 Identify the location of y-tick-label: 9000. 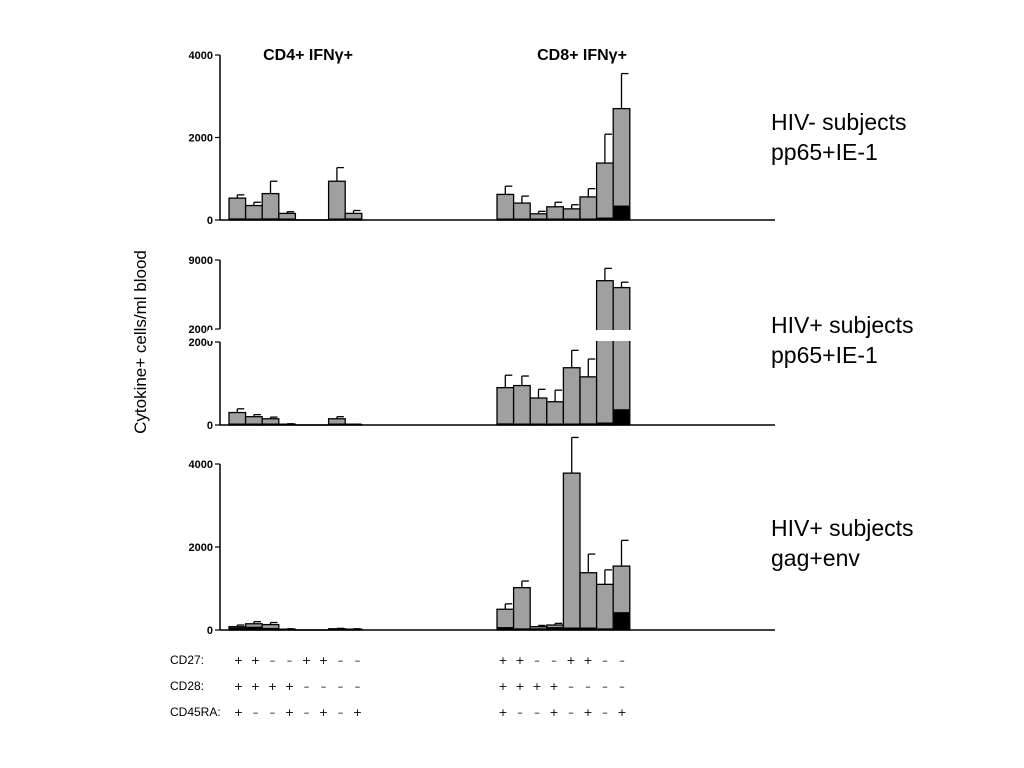
(201, 261).